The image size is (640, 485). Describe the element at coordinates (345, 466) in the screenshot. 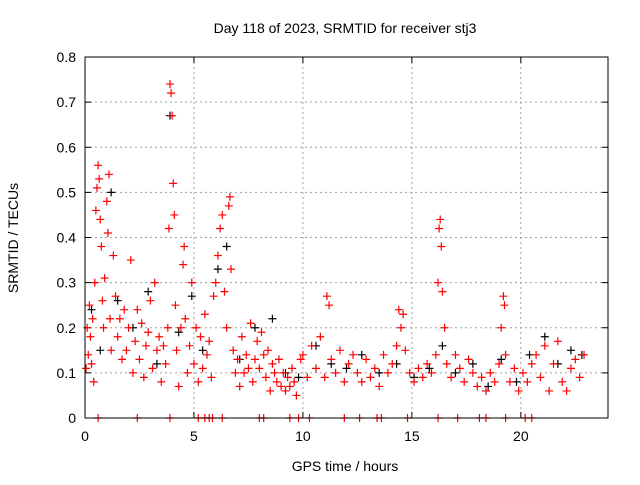

I see `x-axis-label: GPS time / hours` at that location.